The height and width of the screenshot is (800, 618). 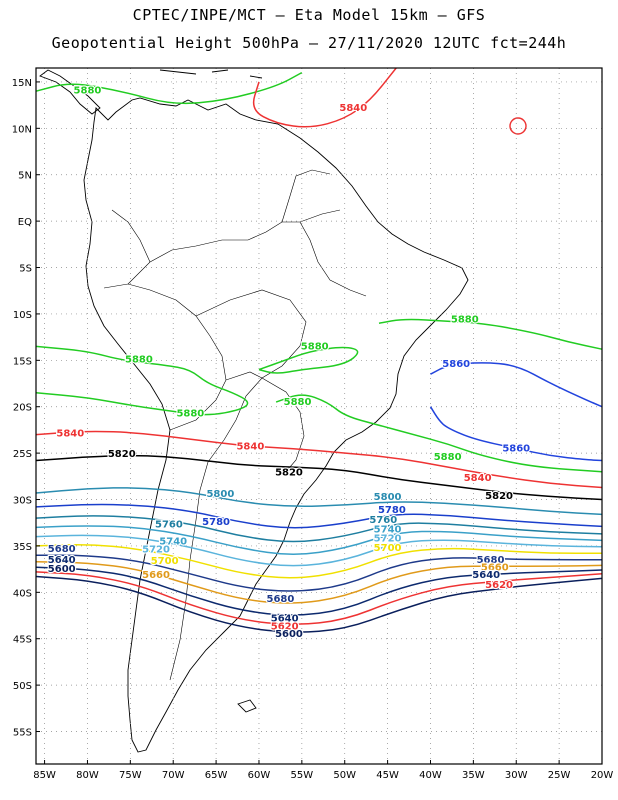 I want to click on lon-tick-label: 70W, so click(x=173, y=775).